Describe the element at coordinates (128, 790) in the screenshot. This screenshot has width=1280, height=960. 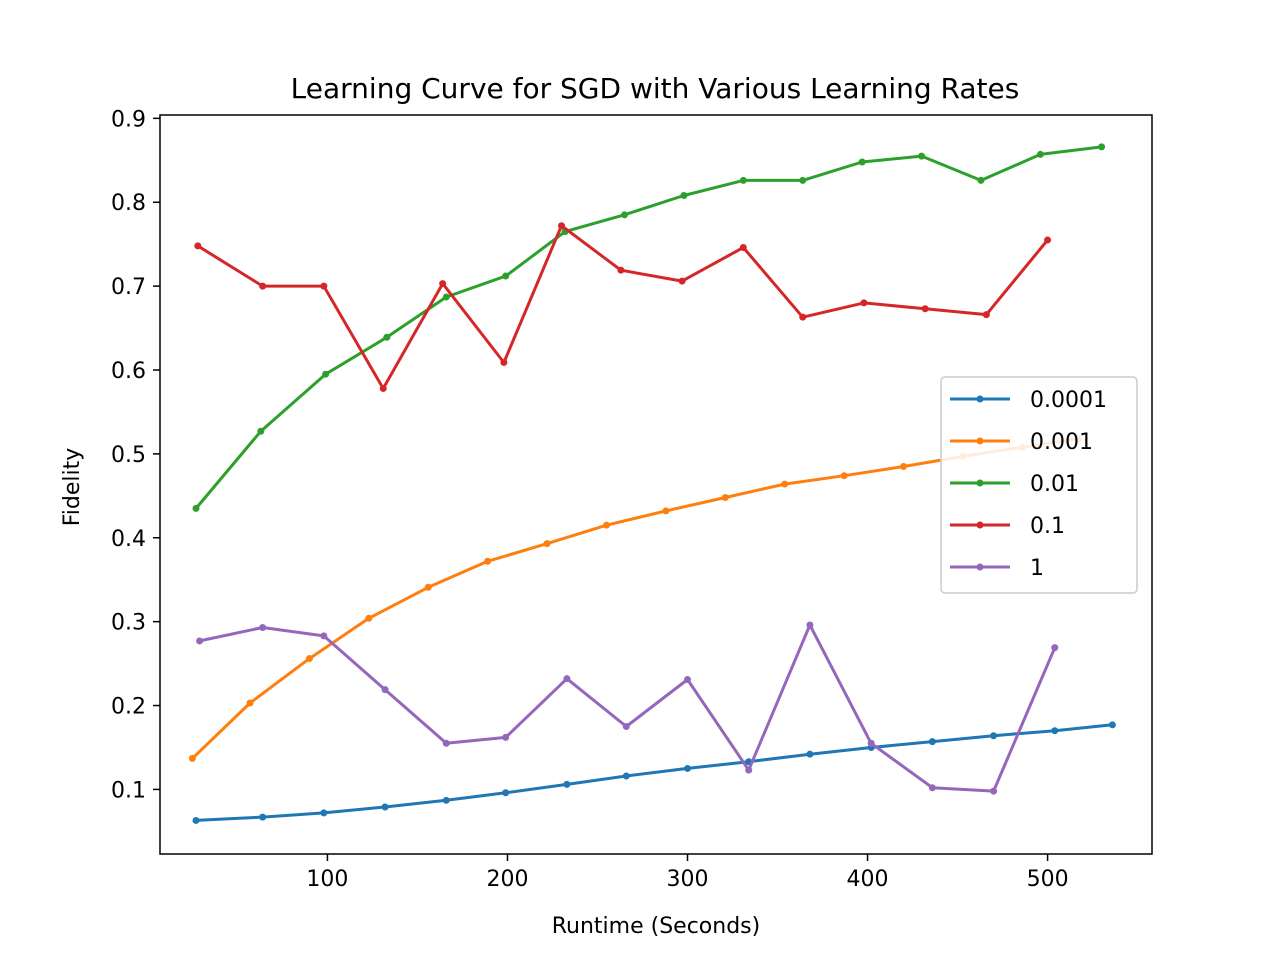
I see `y-tick-label: 0.1` at that location.